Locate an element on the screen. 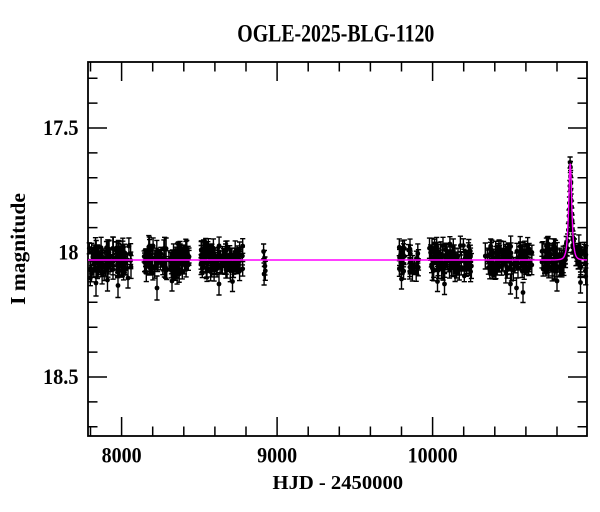  svg-text: 17.5 is located at coordinates (61, 127).